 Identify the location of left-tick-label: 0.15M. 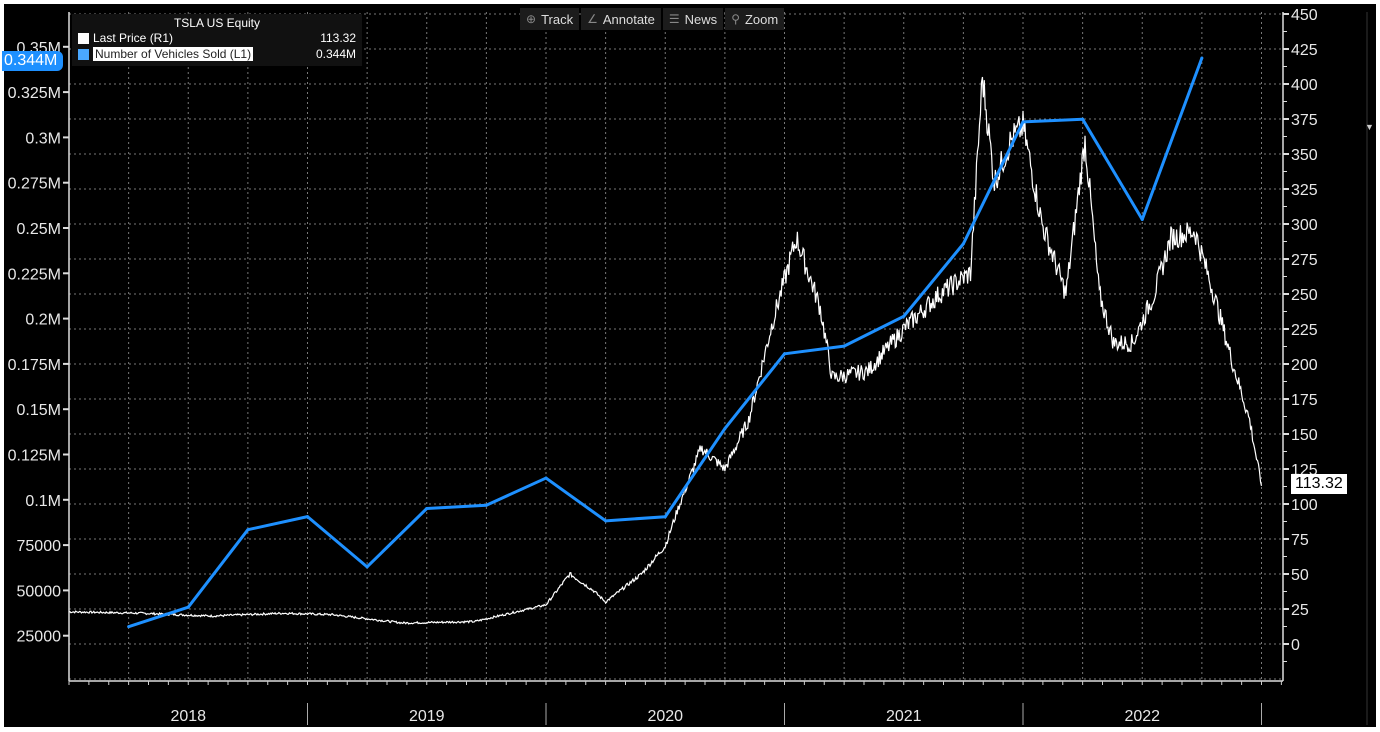
(39, 410).